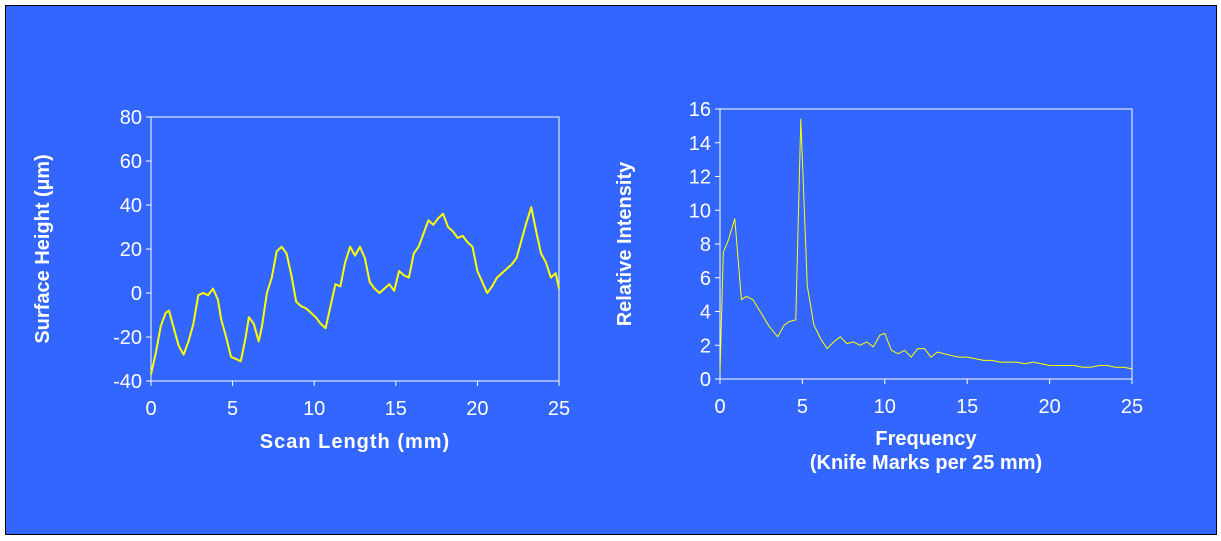  What do you see at coordinates (131, 206) in the screenshot?
I see `y-tick-label: 40` at bounding box center [131, 206].